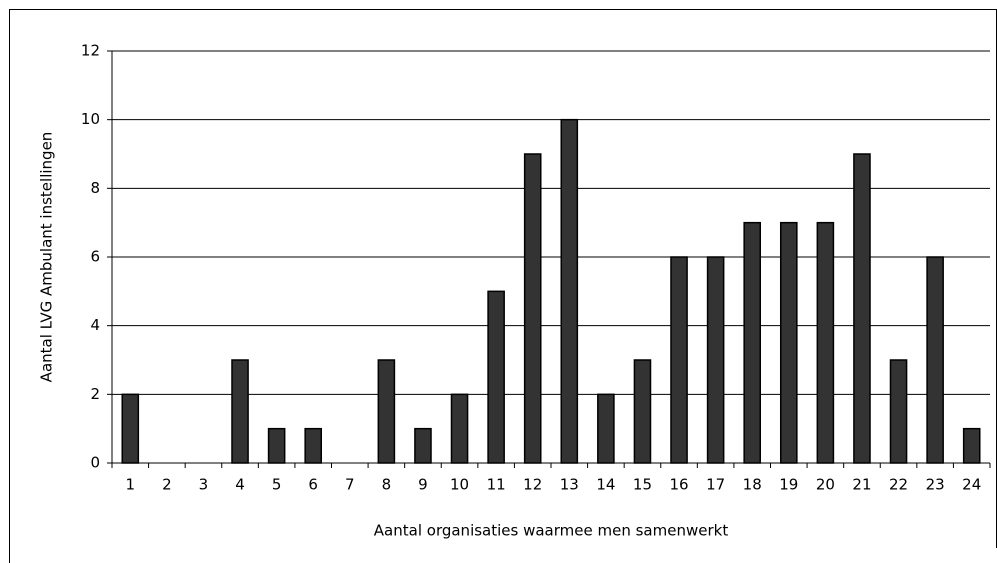  I want to click on x-tick-label: 3, so click(204, 485).